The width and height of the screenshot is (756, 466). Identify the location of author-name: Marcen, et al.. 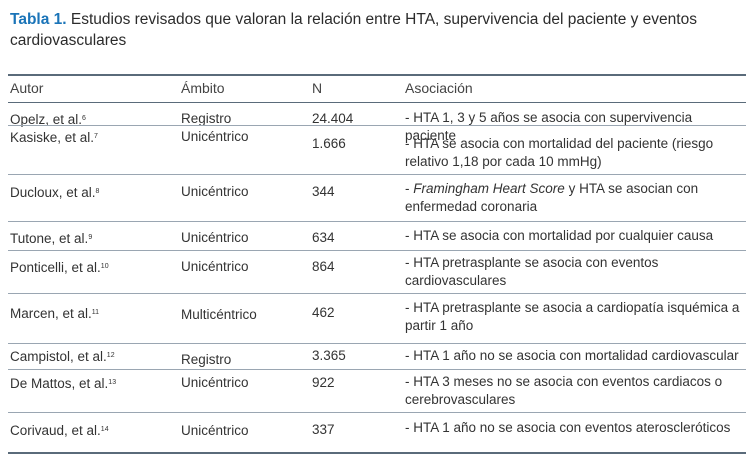
(51, 313).